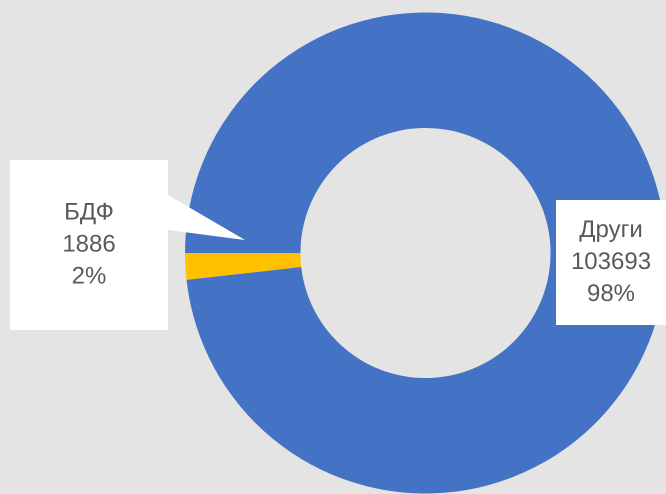 The height and width of the screenshot is (494, 666). Describe the element at coordinates (89, 212) in the screenshot. I see `slice-label: БДФ` at that location.